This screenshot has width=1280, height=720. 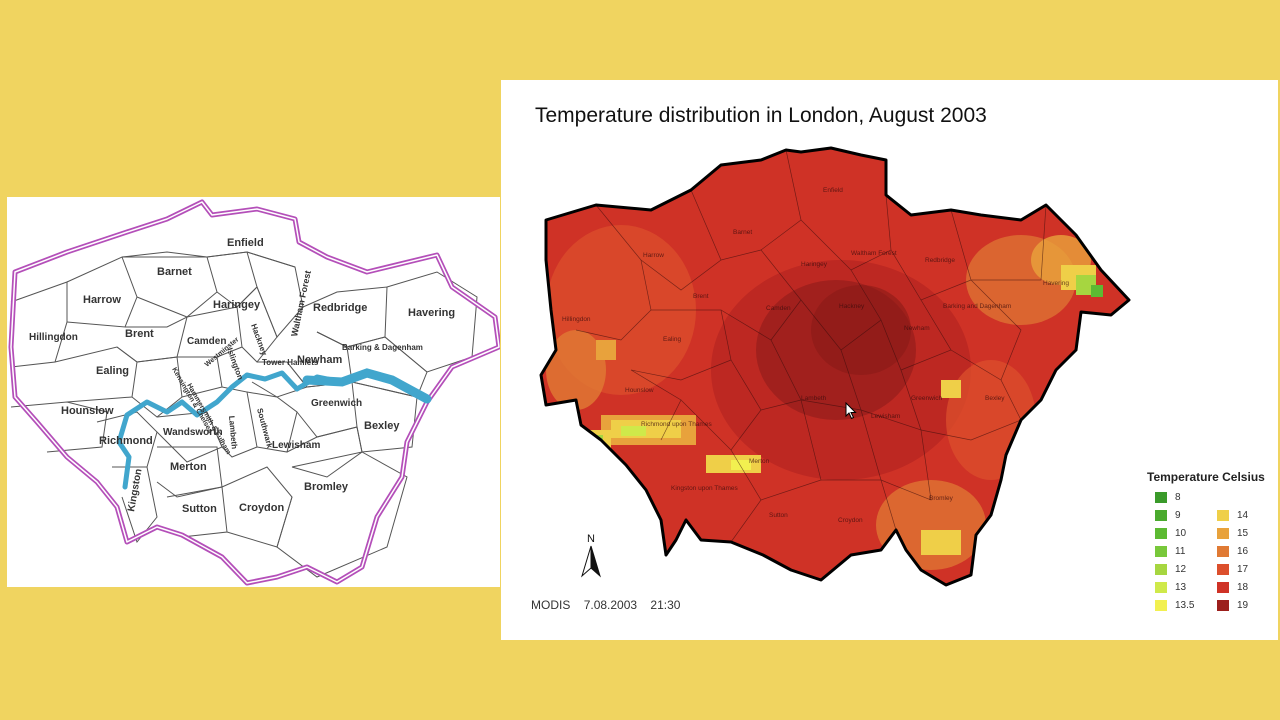 What do you see at coordinates (174, 272) in the screenshot?
I see `label-barnet: Barnet` at bounding box center [174, 272].